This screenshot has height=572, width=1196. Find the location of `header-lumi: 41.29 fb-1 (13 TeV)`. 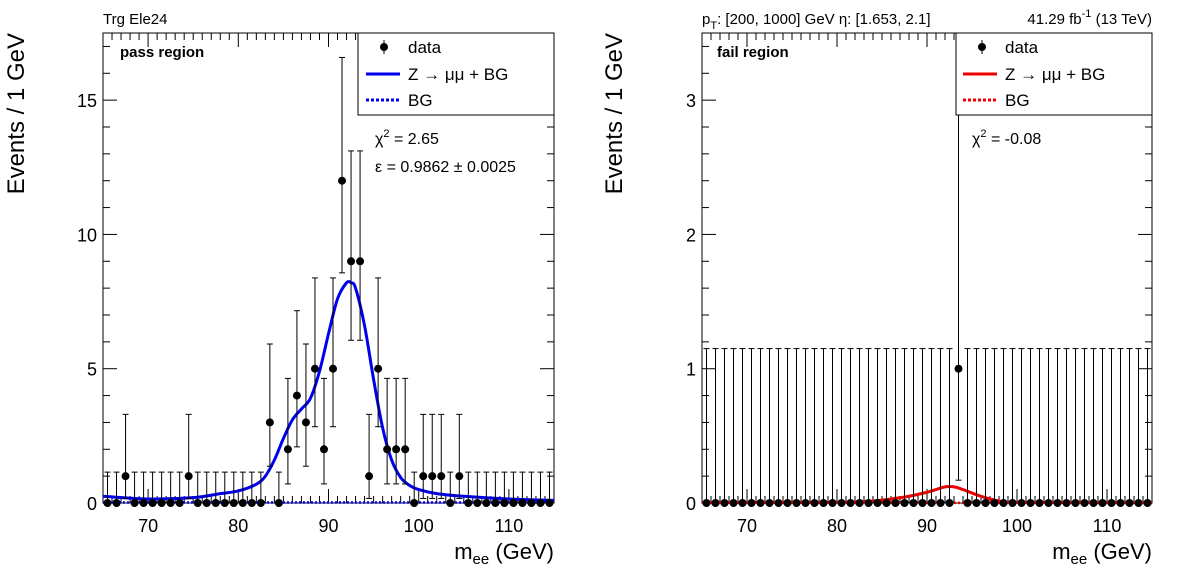

header-lumi: 41.29 fb-1 (13 TeV) is located at coordinates (1089, 18).